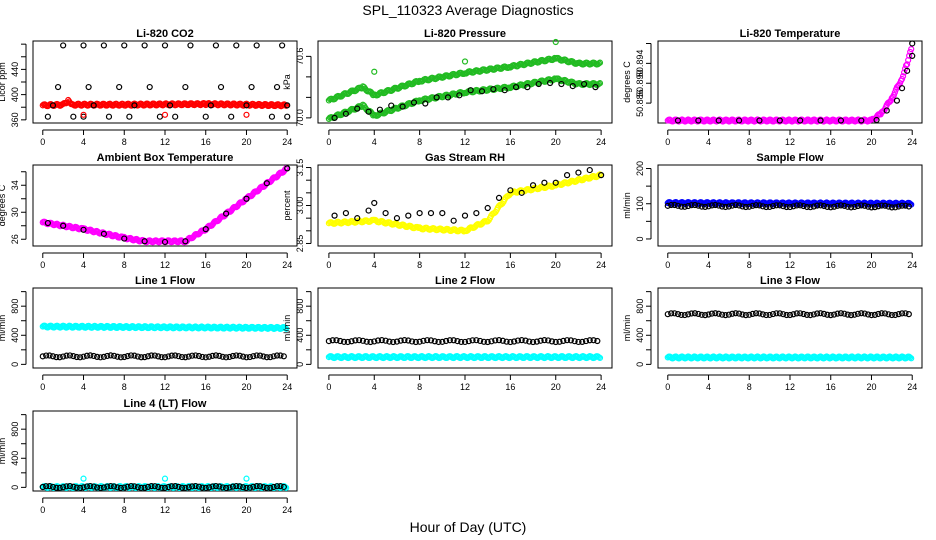 The height and width of the screenshot is (540, 936). Describe the element at coordinates (164, 34) in the screenshot. I see `panel-title: Li-820 CO2` at that location.